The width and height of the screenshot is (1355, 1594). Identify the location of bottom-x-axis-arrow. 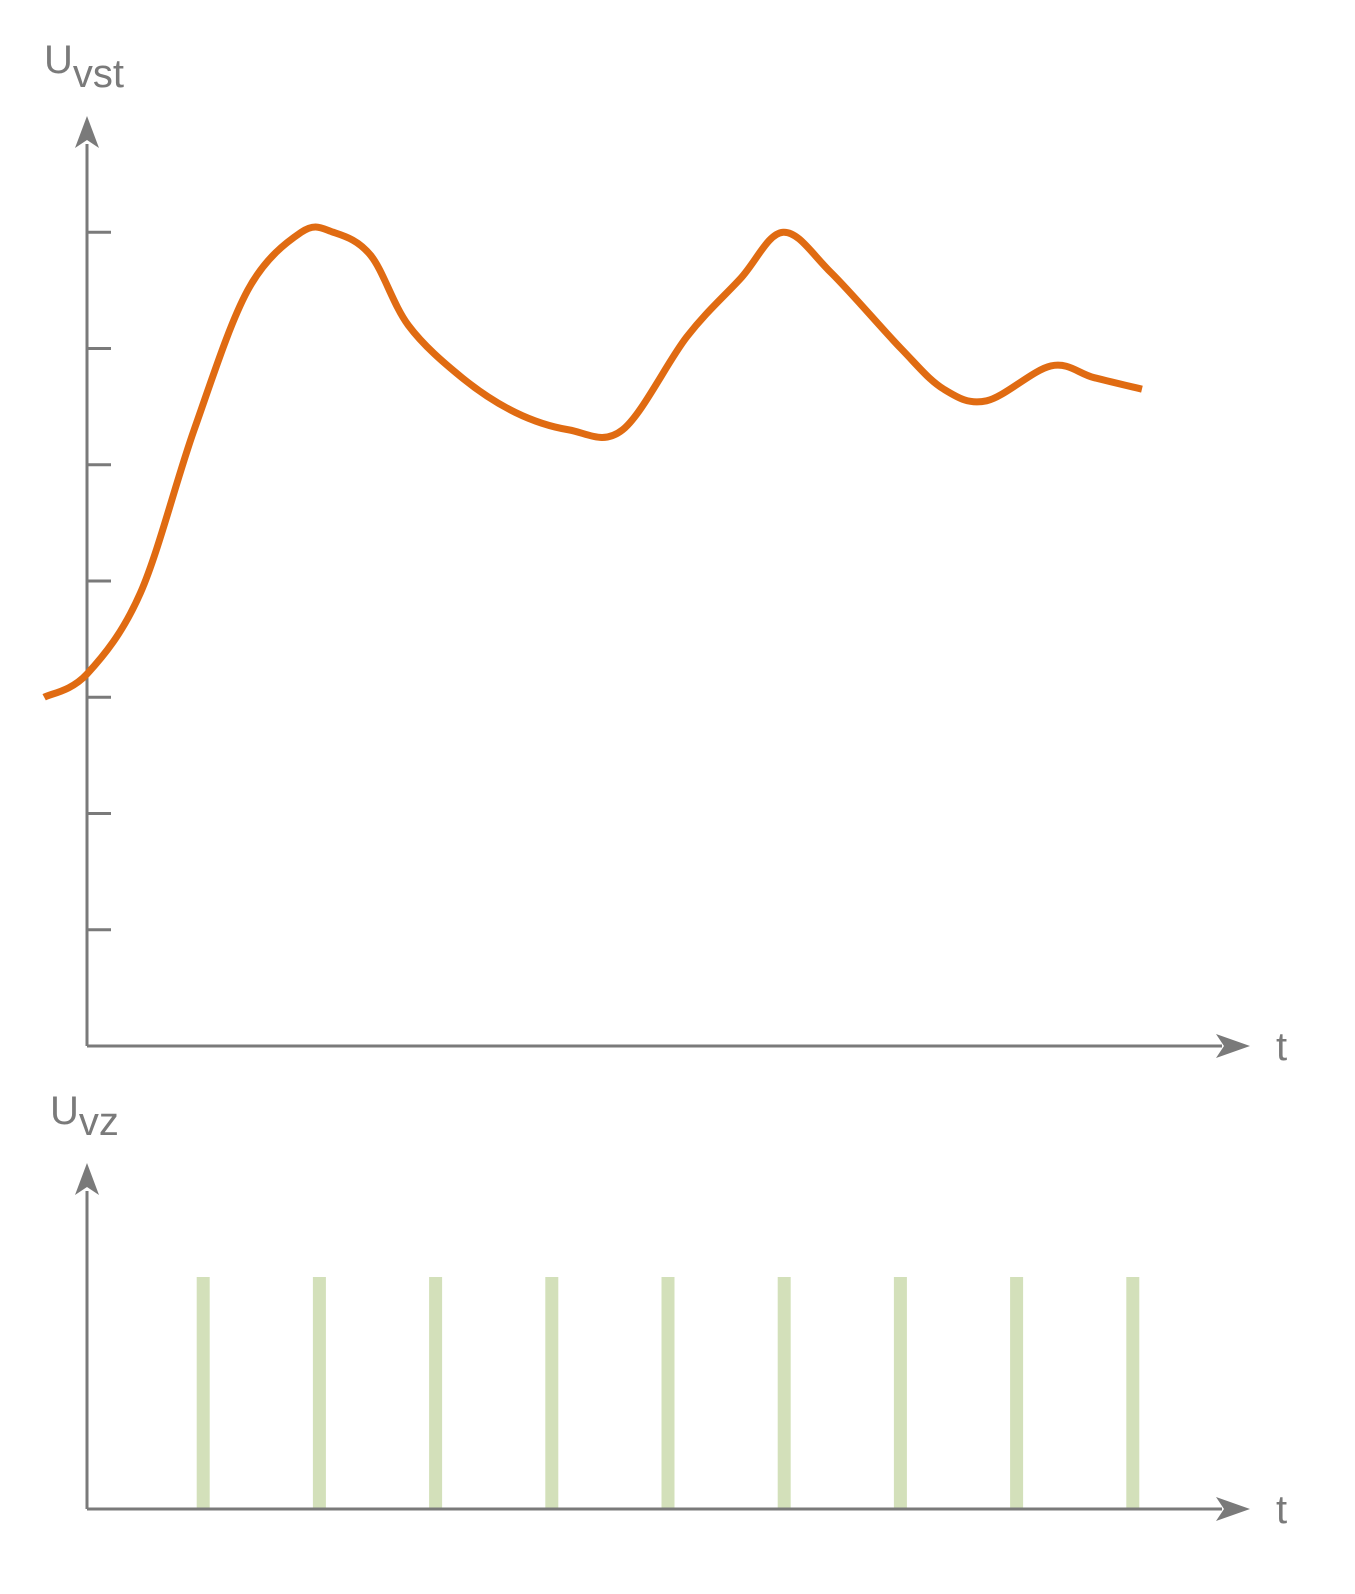
(1233, 1509).